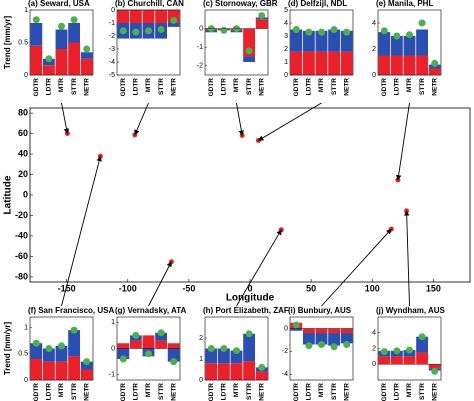 This screenshot has width=474, height=401. What do you see at coordinates (246, 310) in the screenshot?
I see `panel-title: (h) Port Elizabeth, ZAF` at bounding box center [246, 310].